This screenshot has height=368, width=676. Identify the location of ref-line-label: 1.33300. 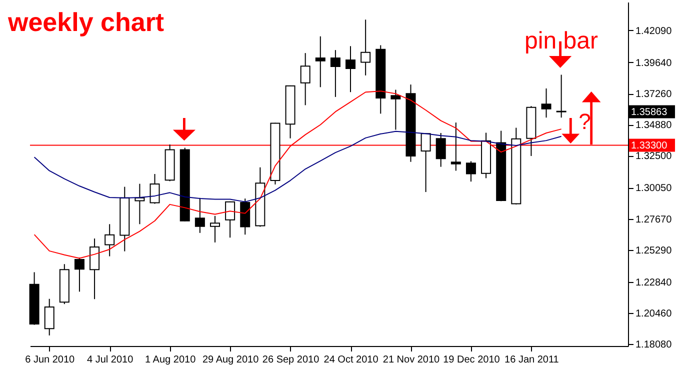
(649, 146).